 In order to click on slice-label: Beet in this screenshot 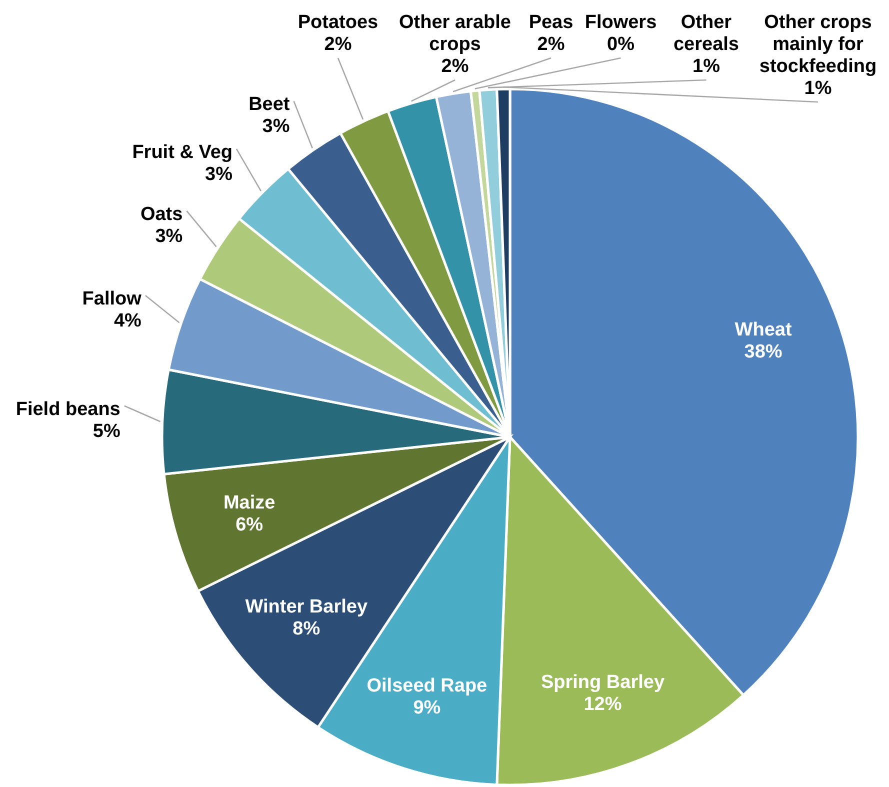, I will do `click(269, 105)`.